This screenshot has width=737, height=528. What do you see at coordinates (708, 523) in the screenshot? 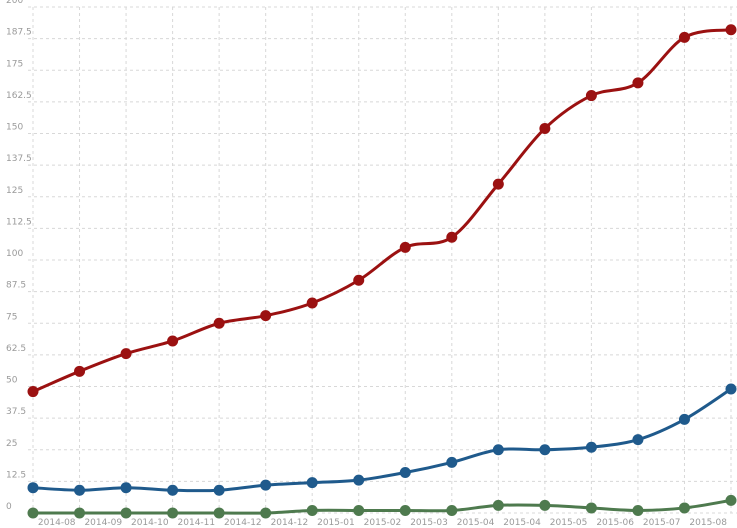
I see `x-tick-label: 2015-08` at bounding box center [708, 523].